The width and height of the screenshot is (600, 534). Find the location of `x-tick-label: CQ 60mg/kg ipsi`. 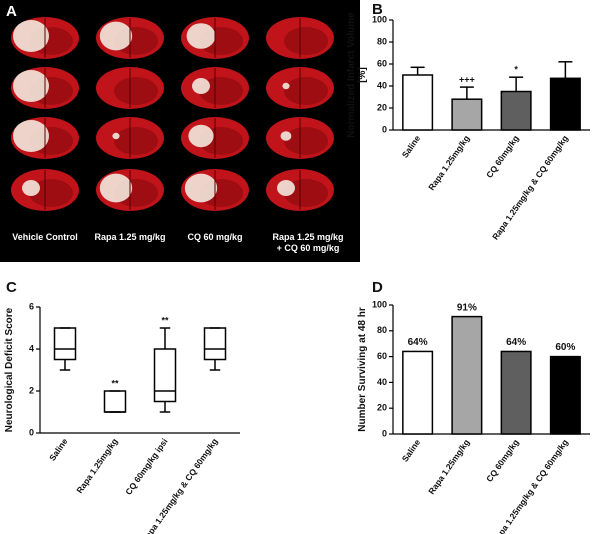

x-tick-label: CQ 60mg/kg ipsi is located at coordinates (146, 466).